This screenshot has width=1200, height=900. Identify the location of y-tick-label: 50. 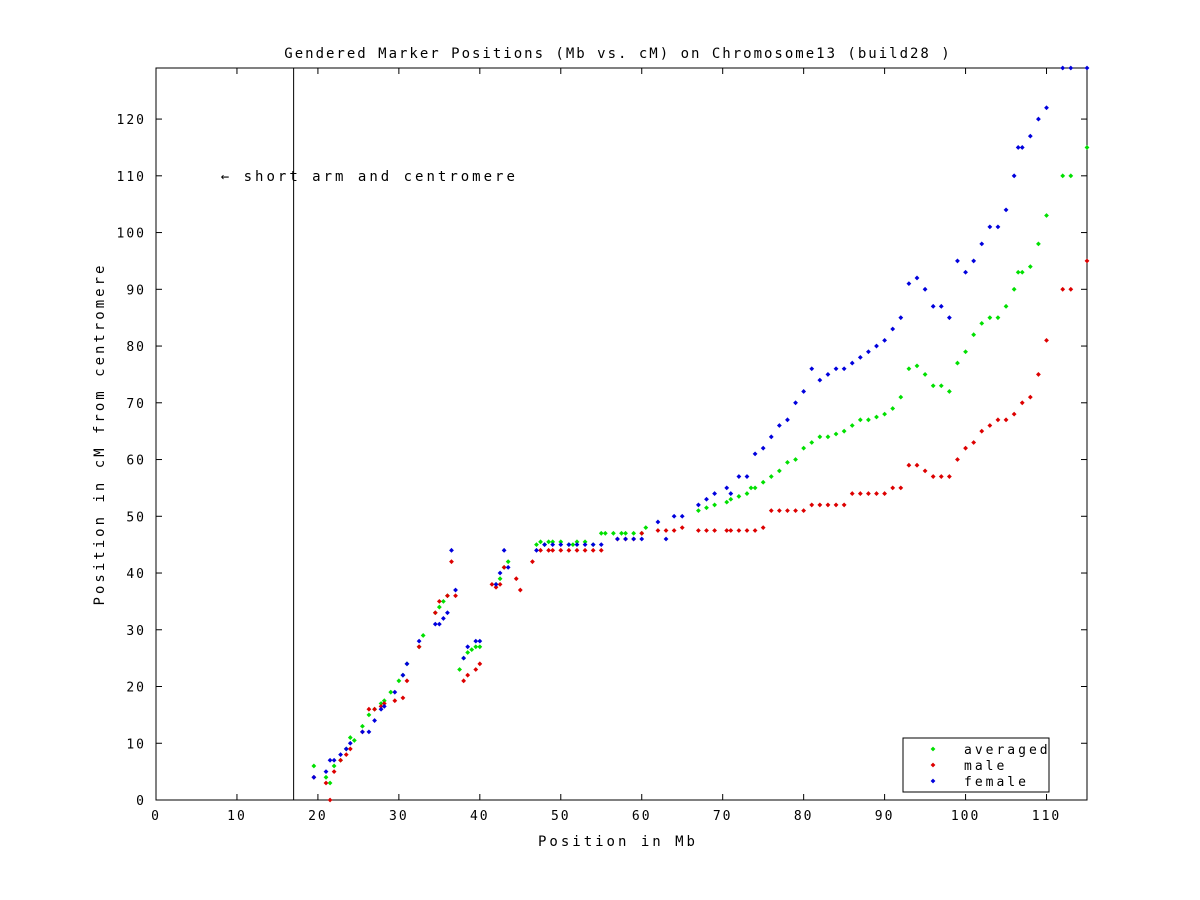
(136, 517).